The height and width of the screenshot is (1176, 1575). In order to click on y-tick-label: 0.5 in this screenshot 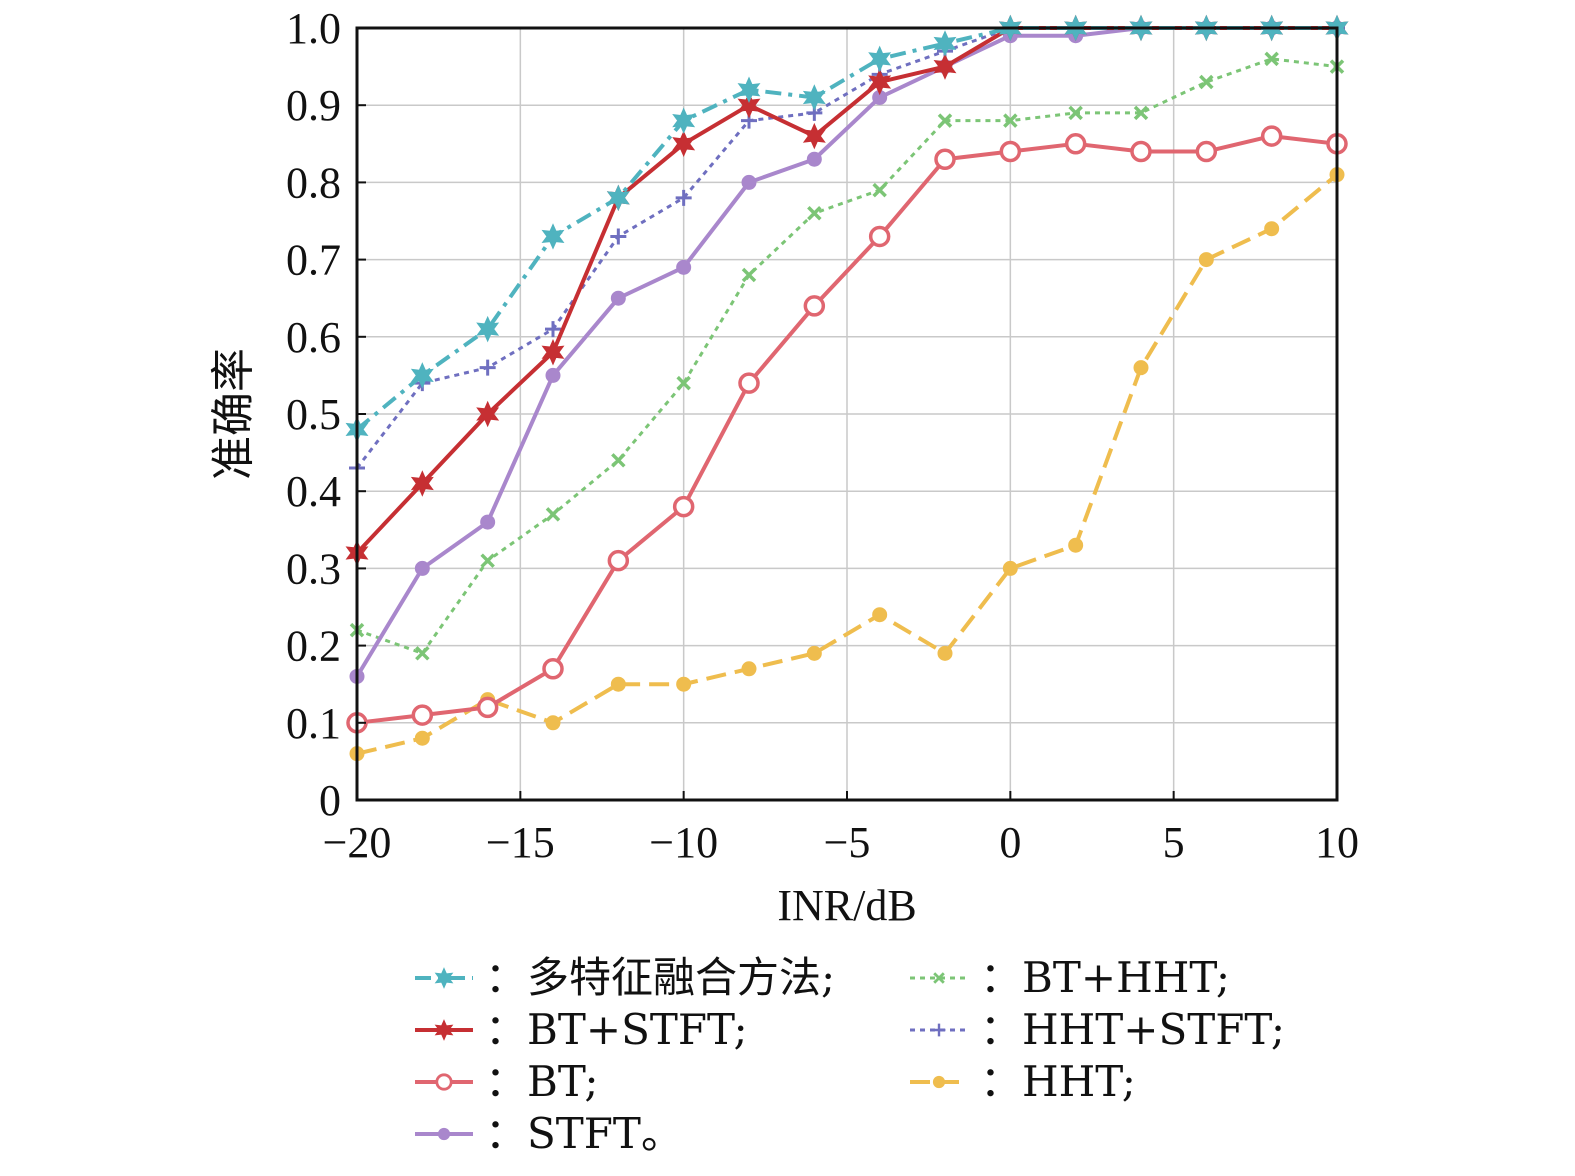, I will do `click(313, 414)`.